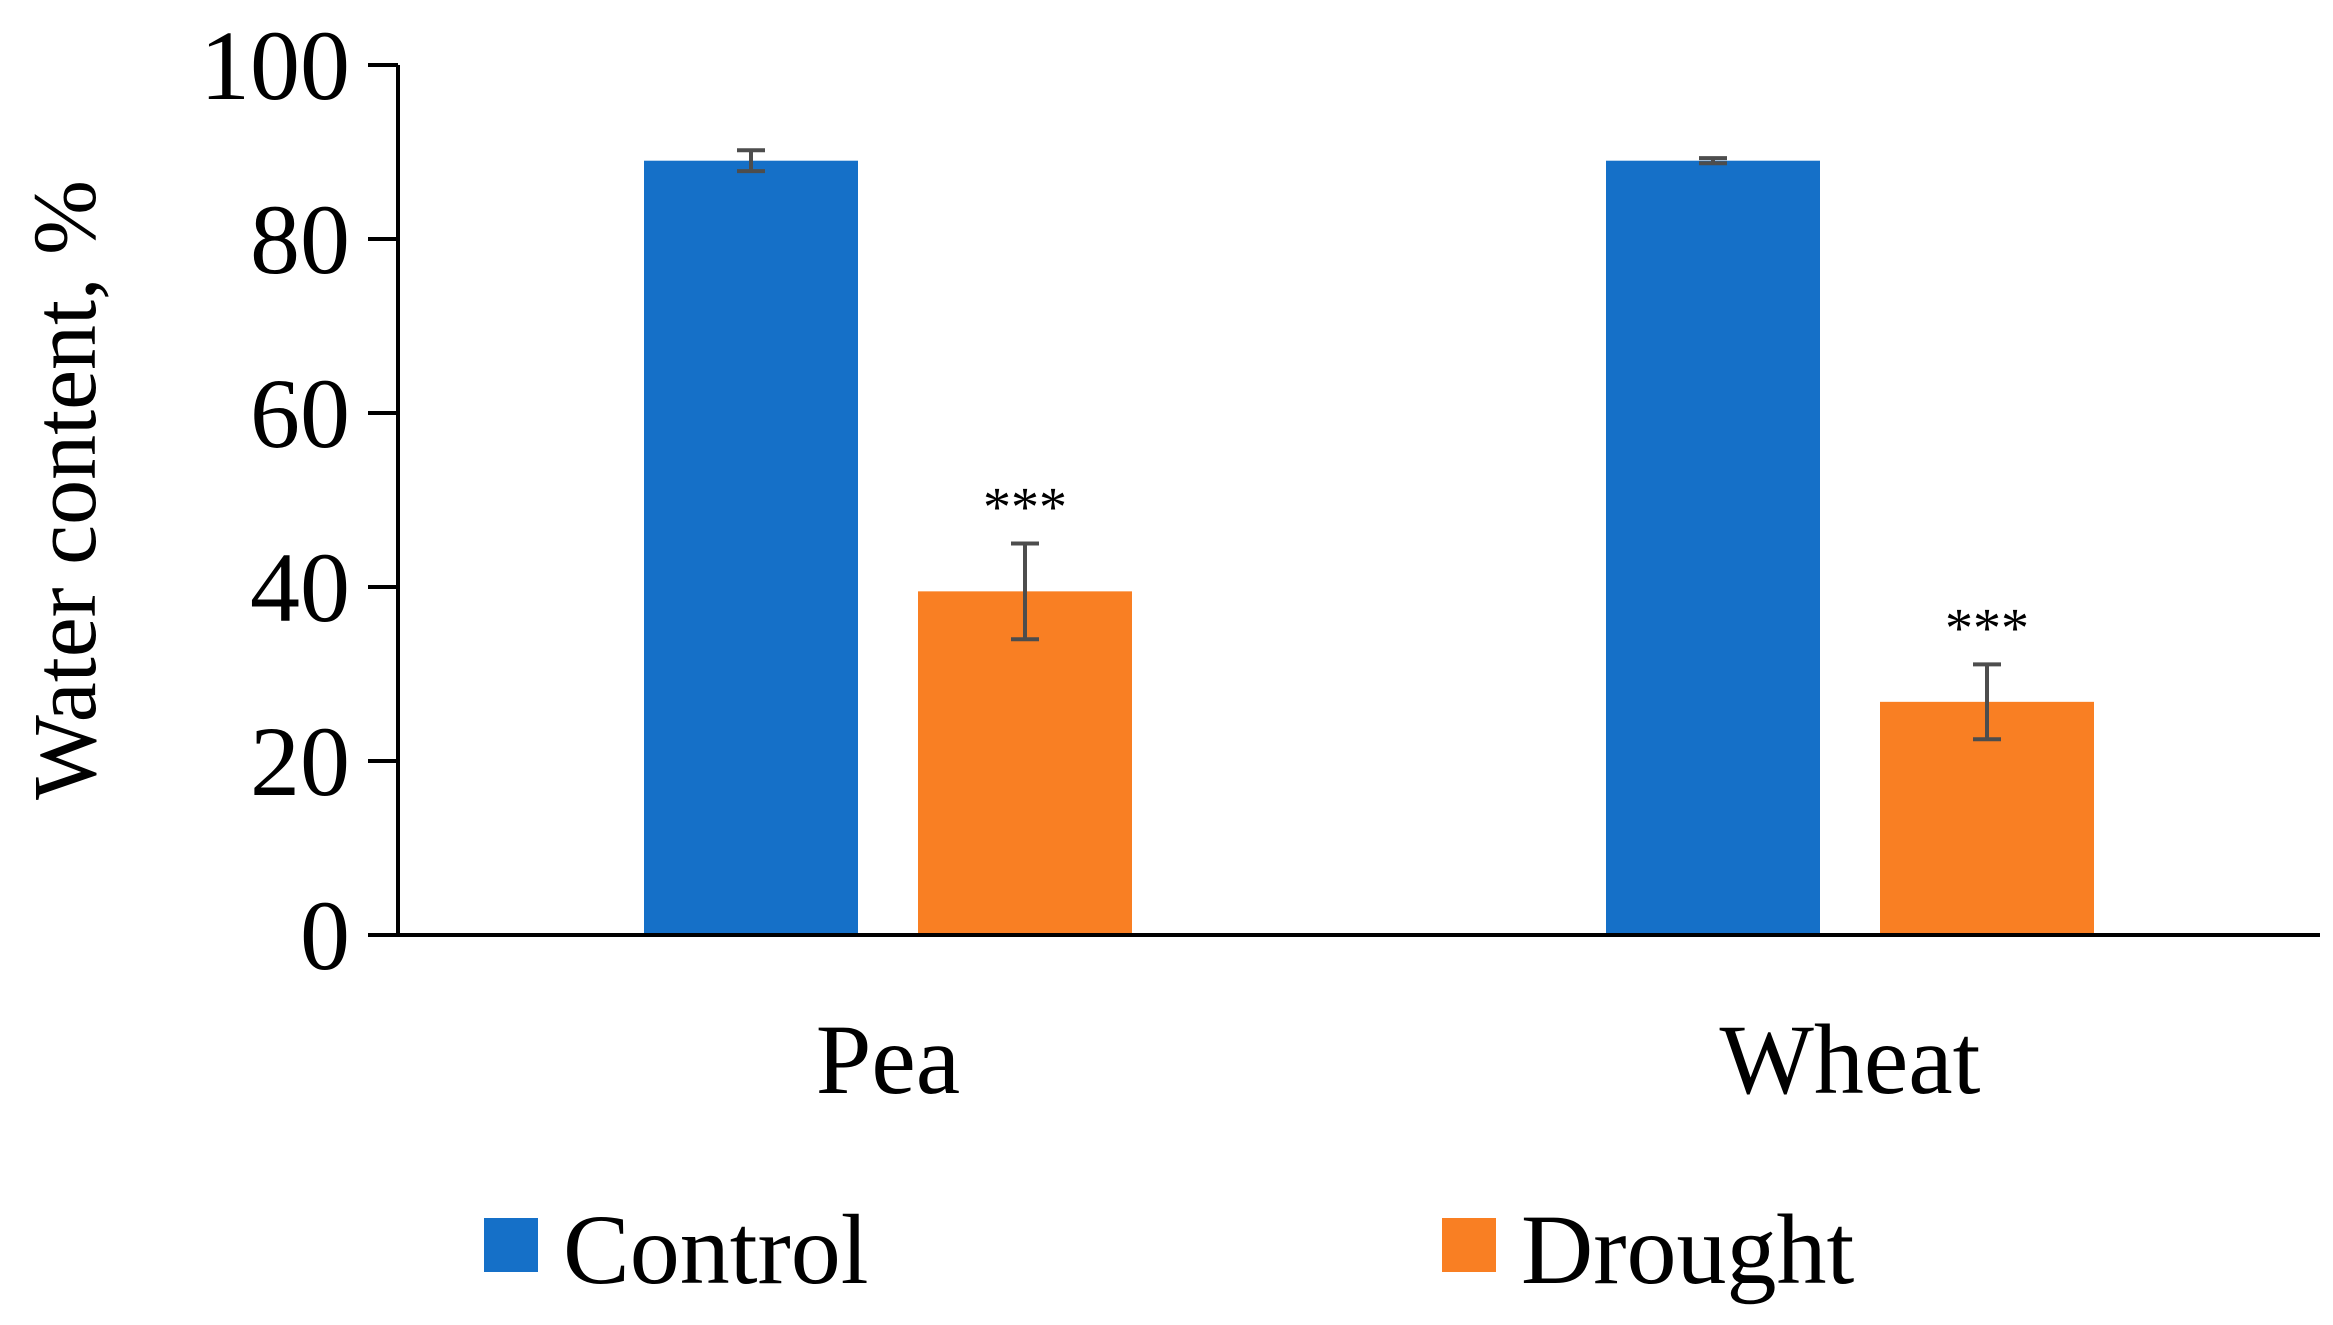 The image size is (2333, 1325). I want to click on error-bar-control-pea, so click(751, 161).